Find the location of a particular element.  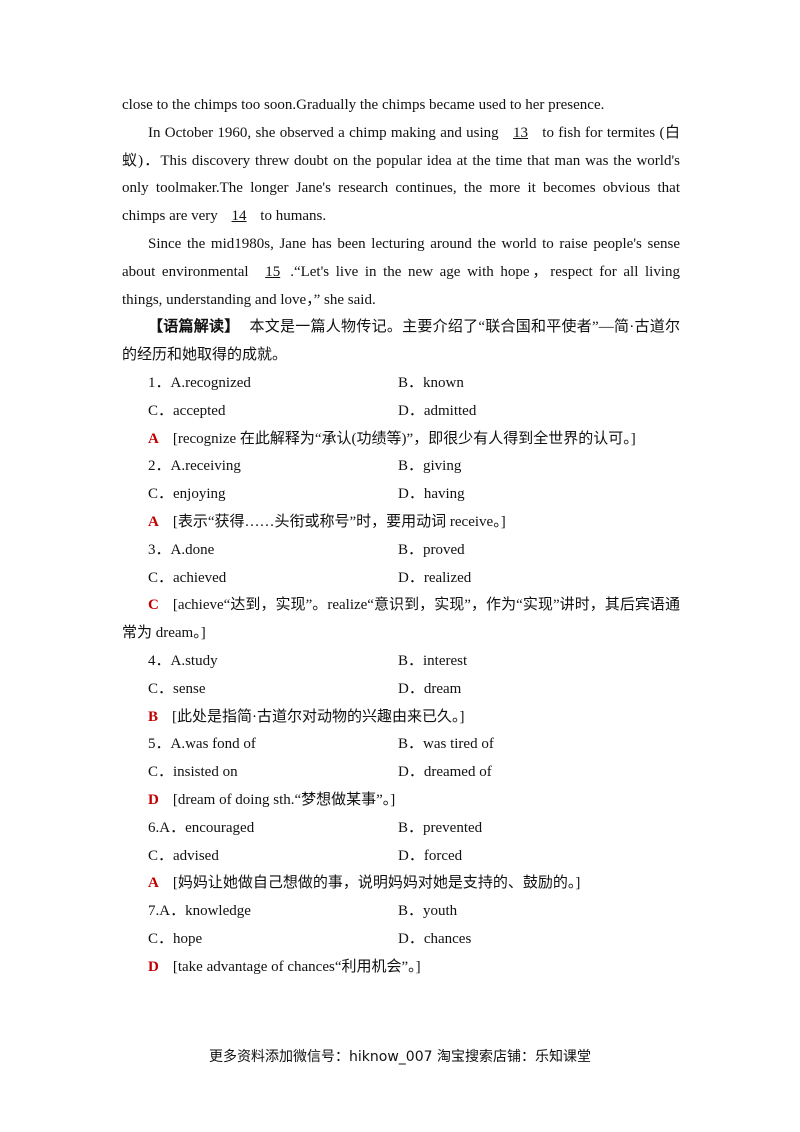

question-number: 7. is located at coordinates (154, 911).